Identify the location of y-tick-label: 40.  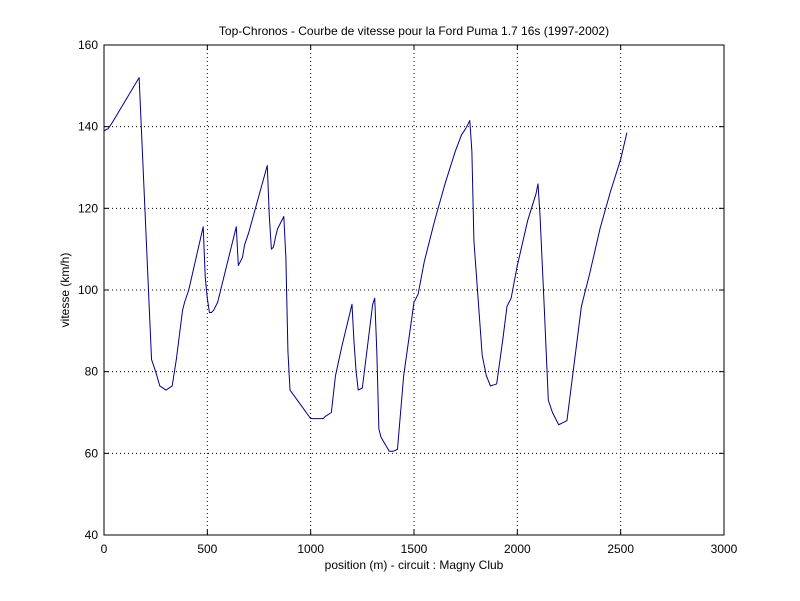
(92, 535).